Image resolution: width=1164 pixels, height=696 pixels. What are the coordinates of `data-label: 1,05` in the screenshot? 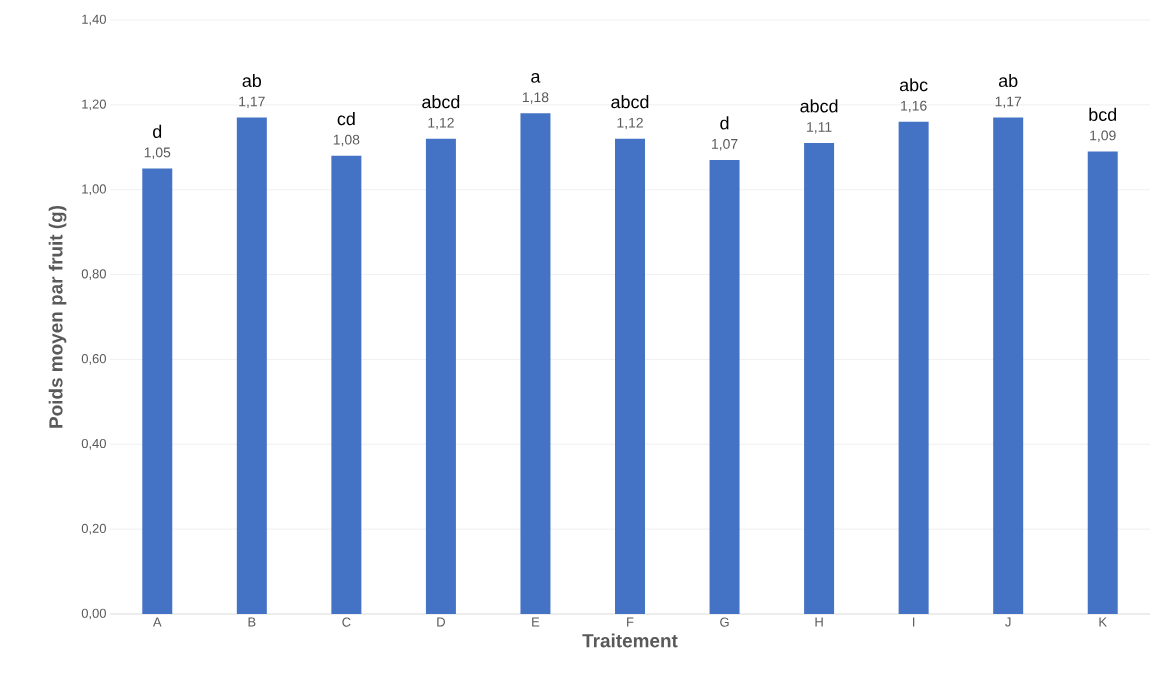 It's located at (157, 153).